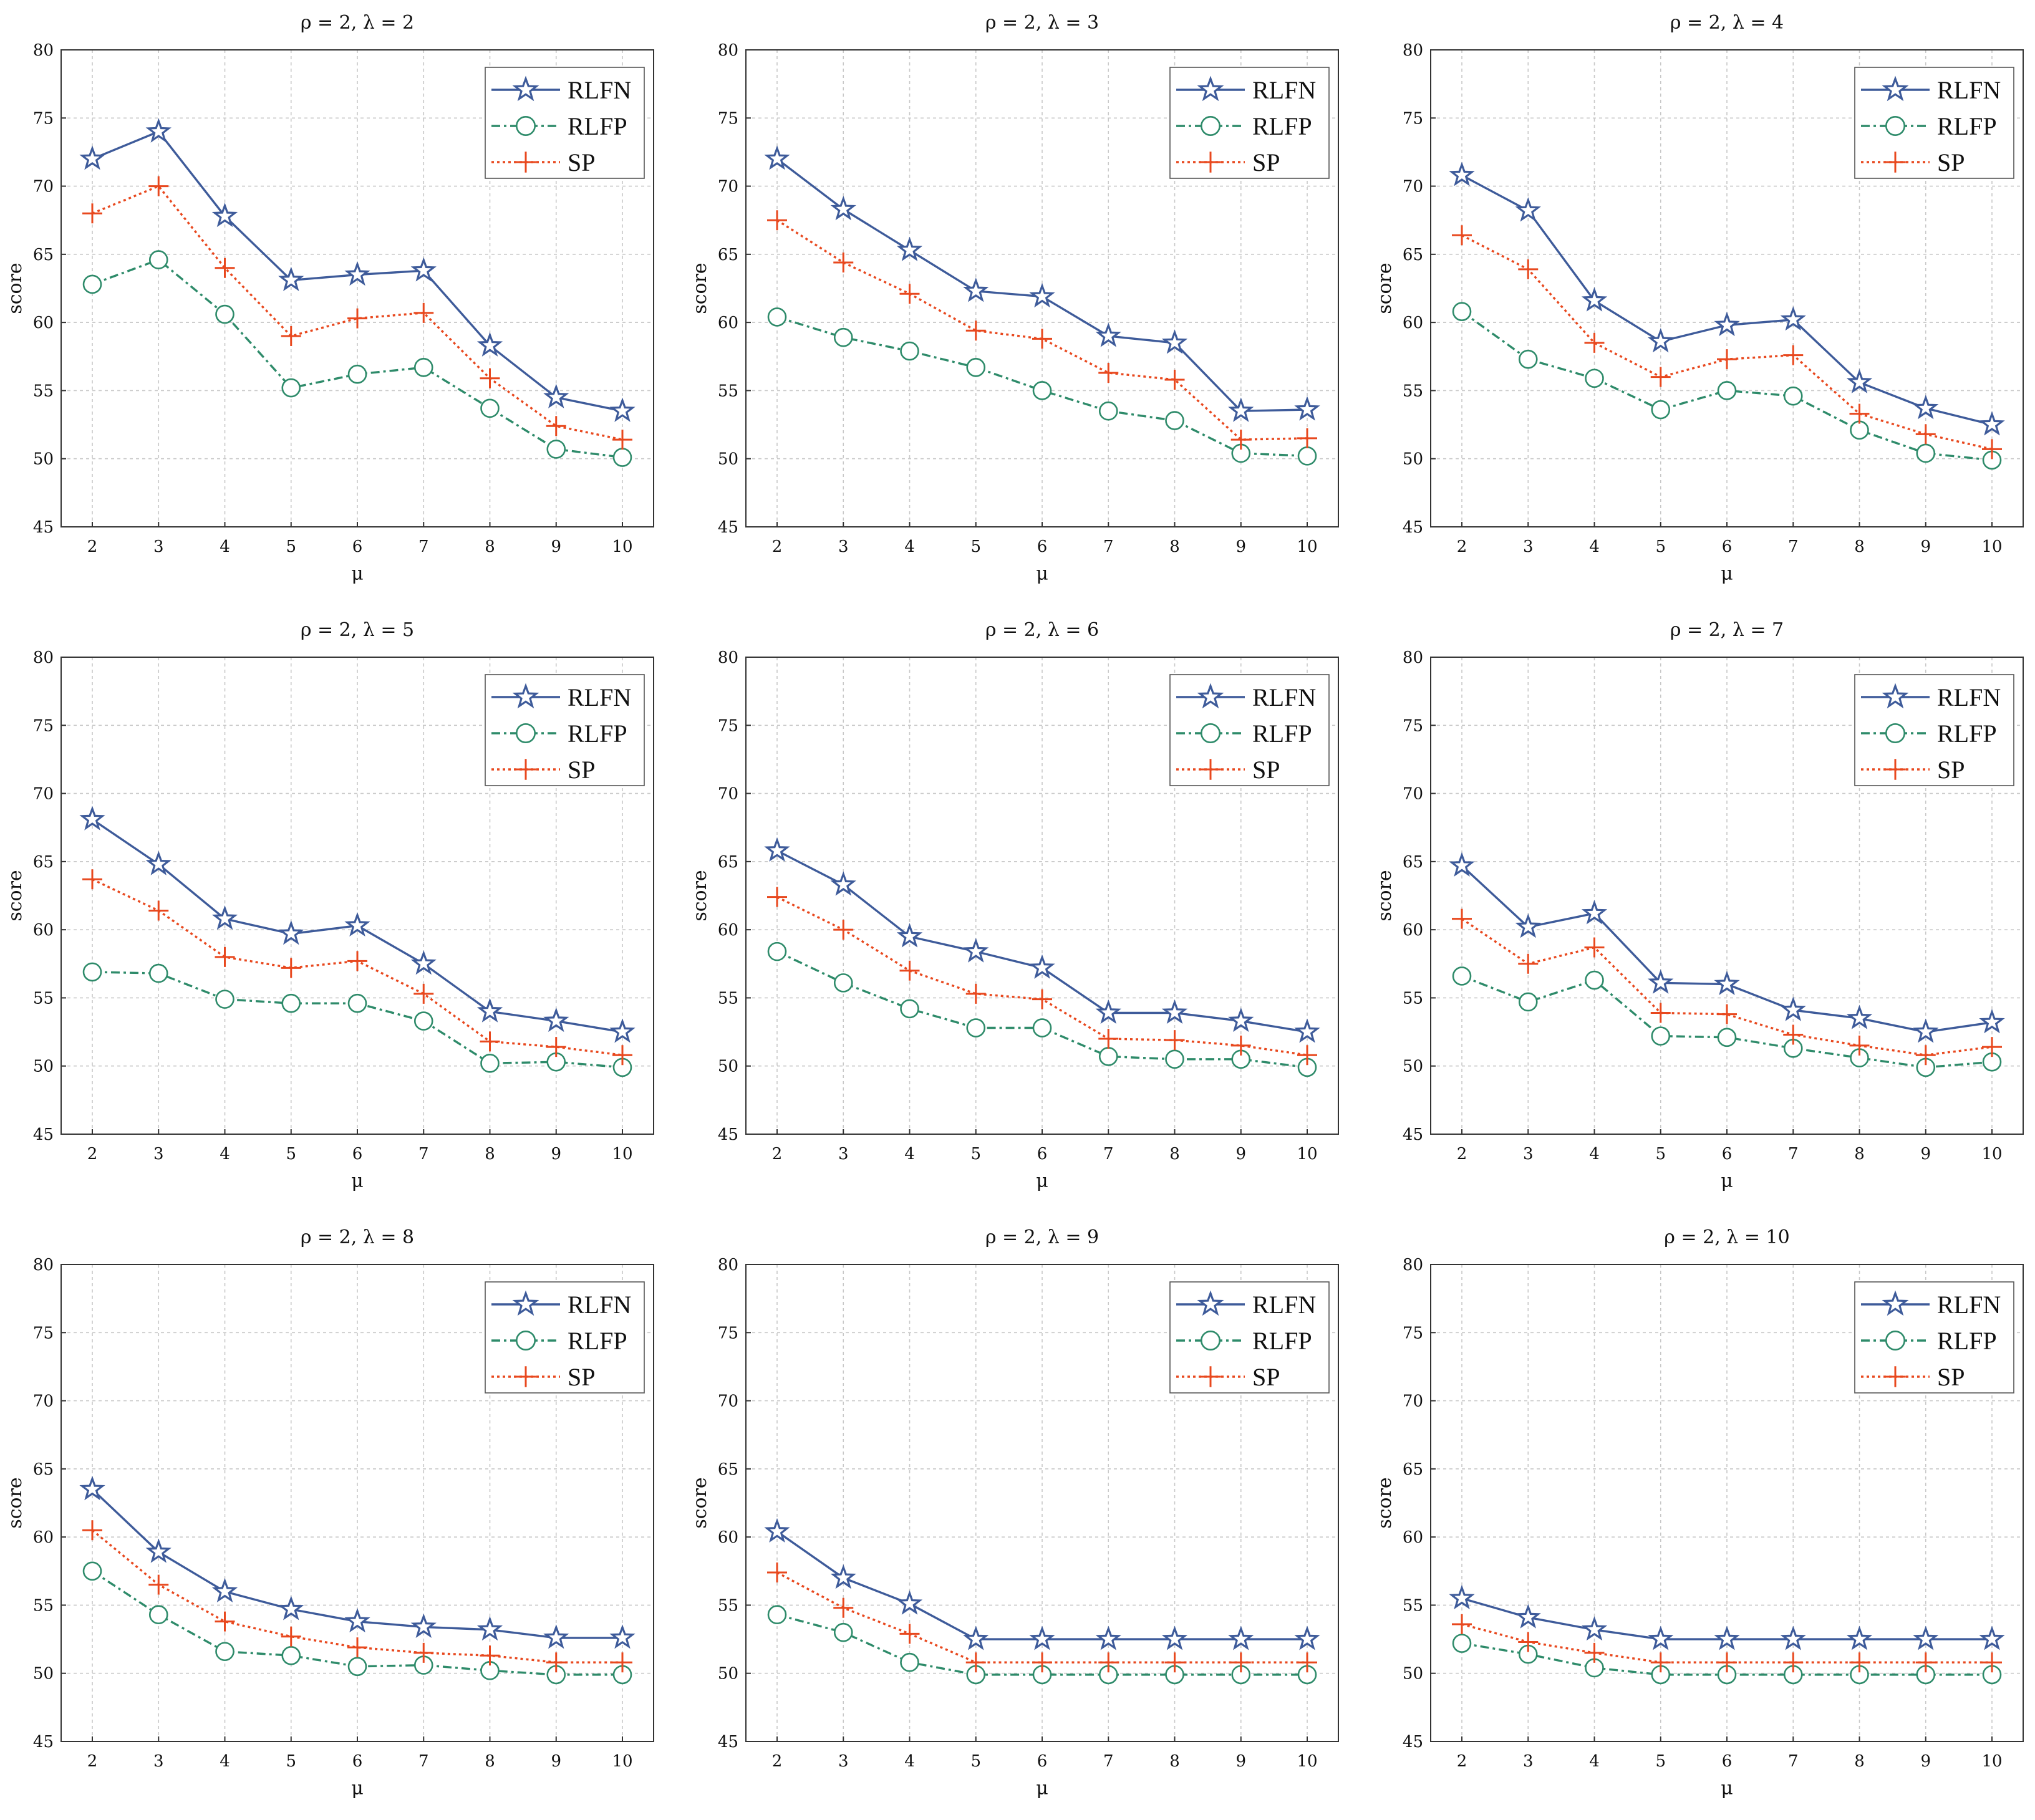  Describe the element at coordinates (1925, 547) in the screenshot. I see `x-tick-label: 9` at that location.